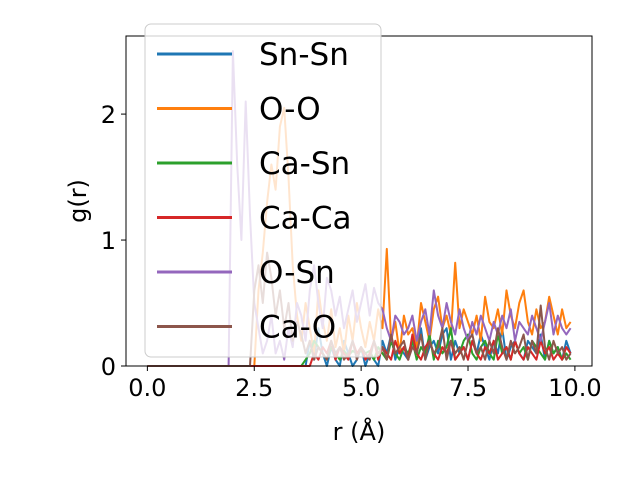  I want to click on x-axis: 0.0 2.5 5.0 7.5 10.0, so click(365, 384).